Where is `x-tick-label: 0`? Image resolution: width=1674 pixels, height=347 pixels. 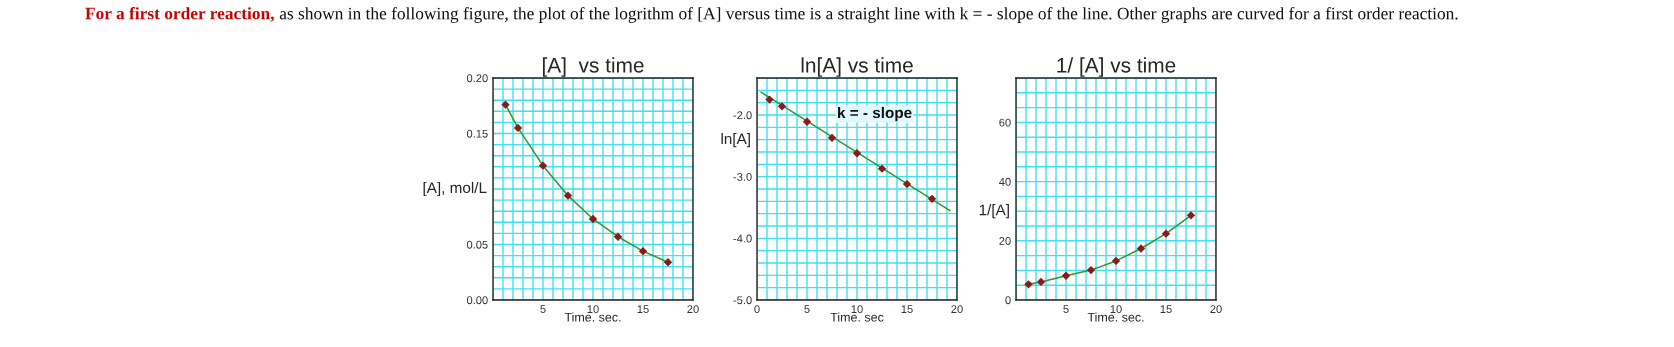
x-tick-label: 0 is located at coordinates (757, 309).